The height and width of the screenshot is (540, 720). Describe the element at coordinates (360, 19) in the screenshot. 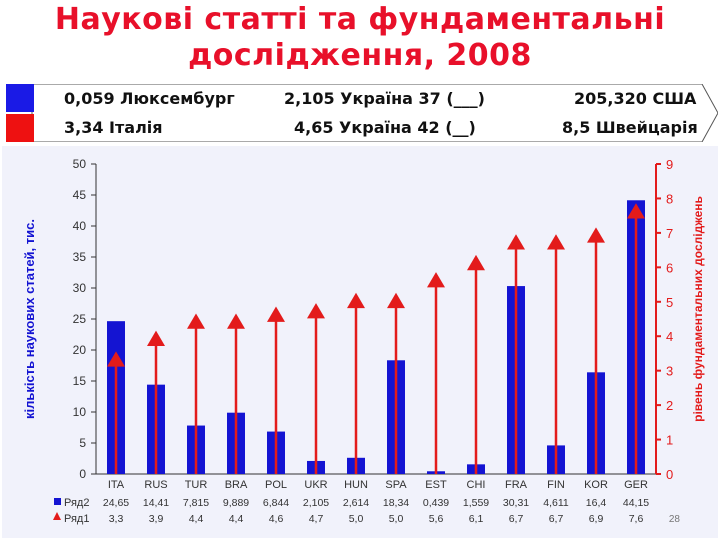

I see `title-line-1: Наукові статті та фундаментальні` at that location.